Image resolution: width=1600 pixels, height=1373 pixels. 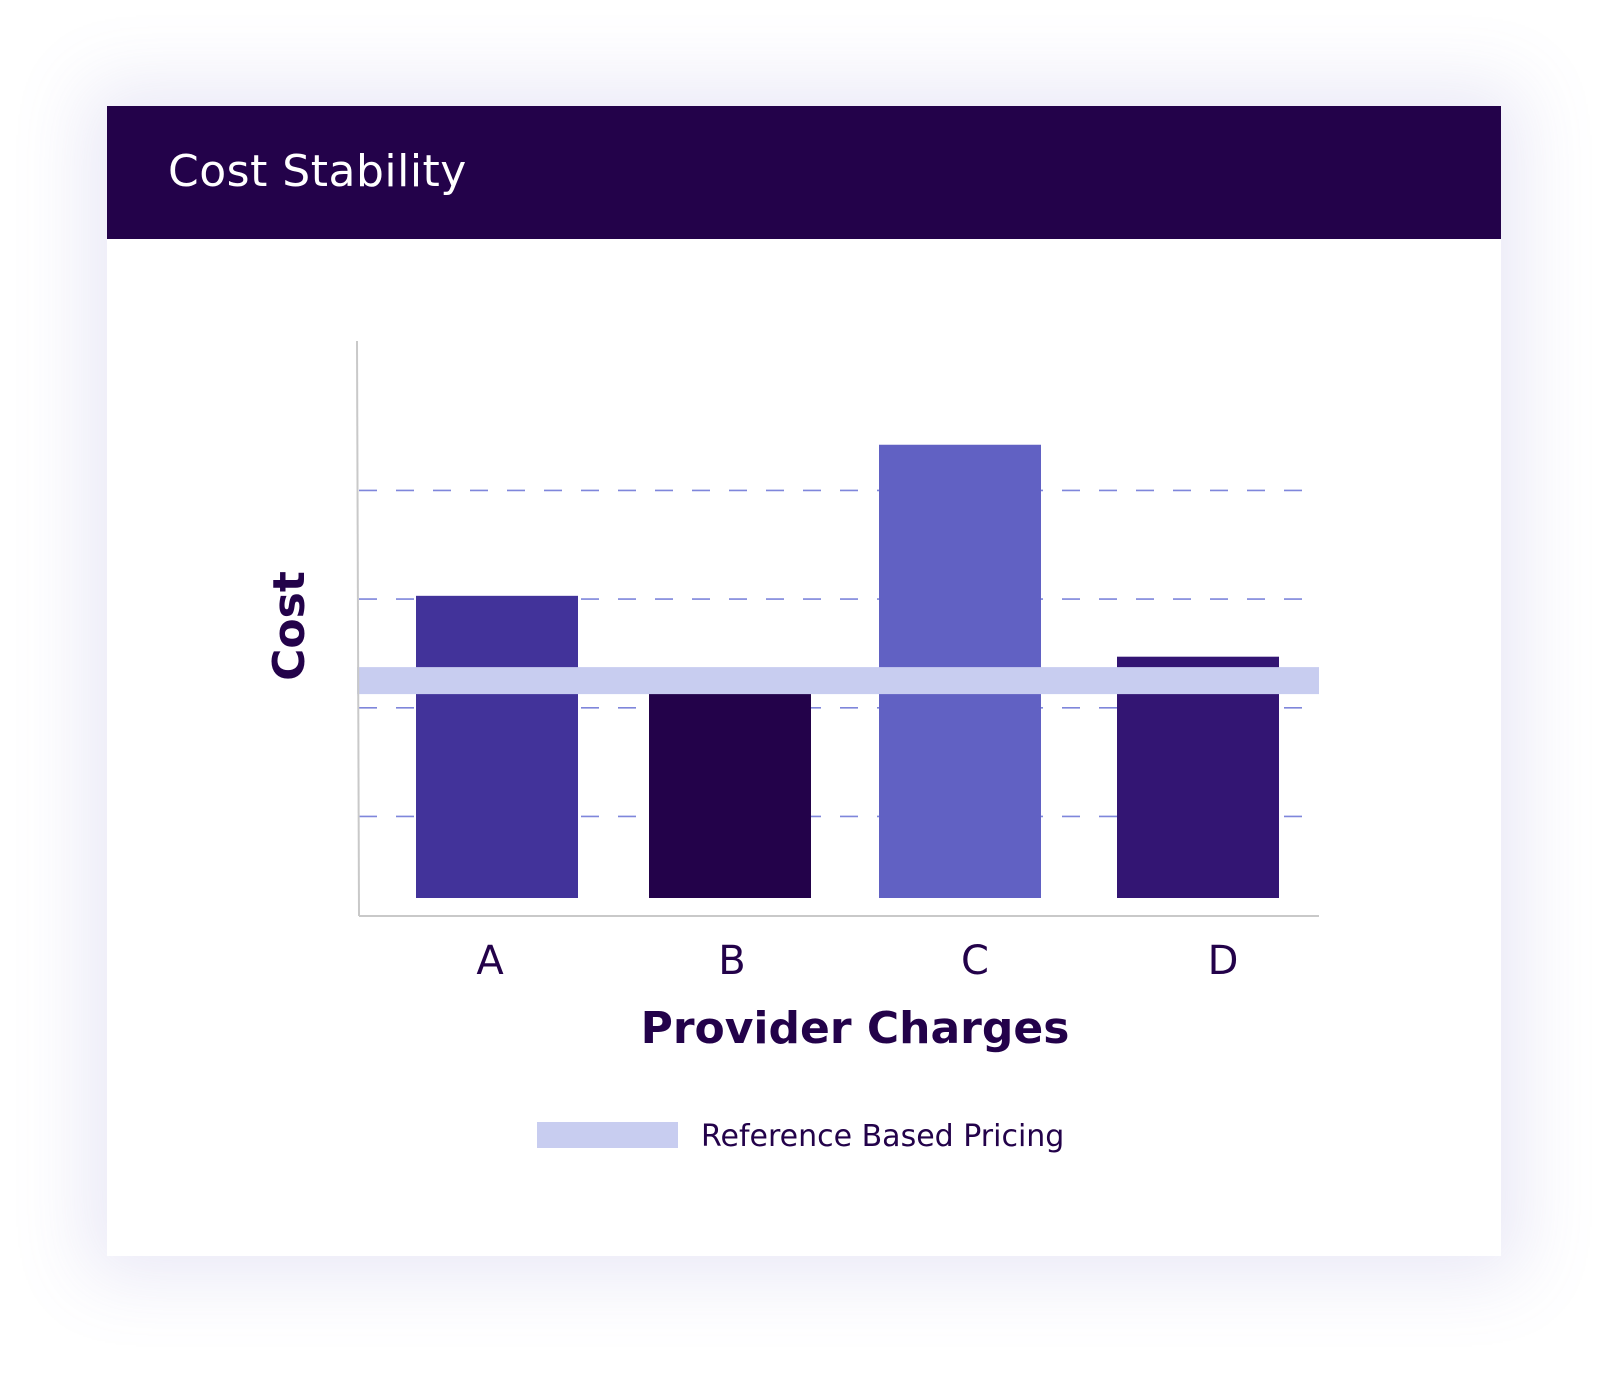 I want to click on page-title: Cost Stability, so click(x=317, y=171).